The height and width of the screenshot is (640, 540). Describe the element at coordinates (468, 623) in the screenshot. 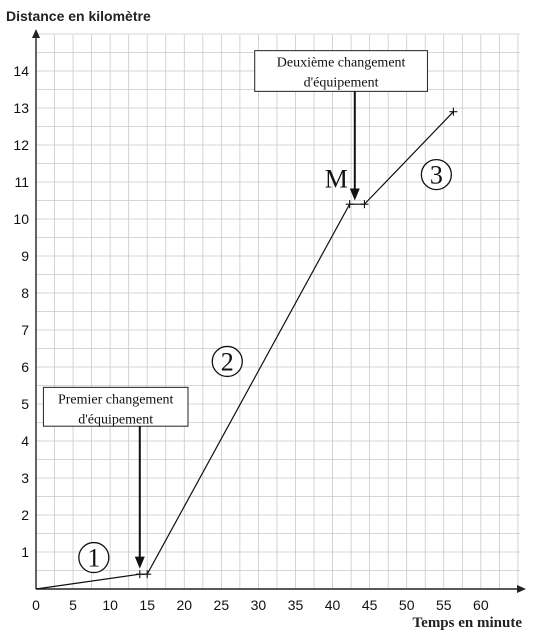

I see `x-axis-label: Temps en minute` at that location.